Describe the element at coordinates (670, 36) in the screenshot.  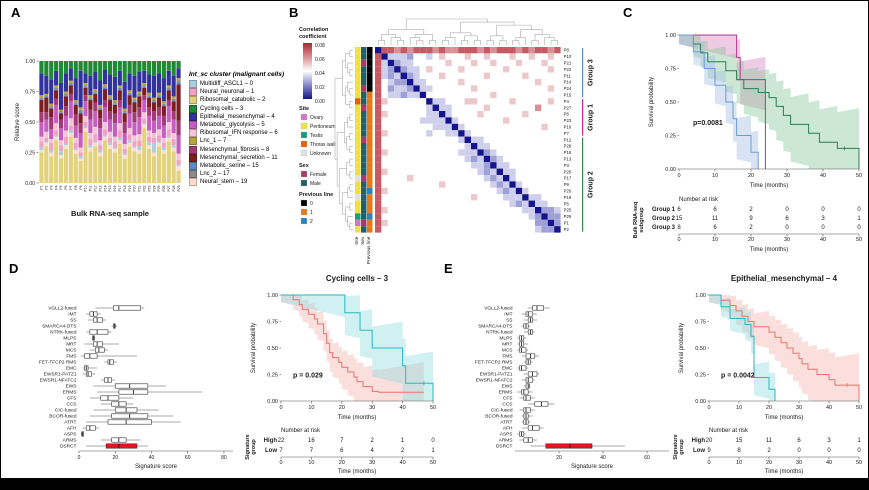
I see `svg-text: 1.00` at that location.